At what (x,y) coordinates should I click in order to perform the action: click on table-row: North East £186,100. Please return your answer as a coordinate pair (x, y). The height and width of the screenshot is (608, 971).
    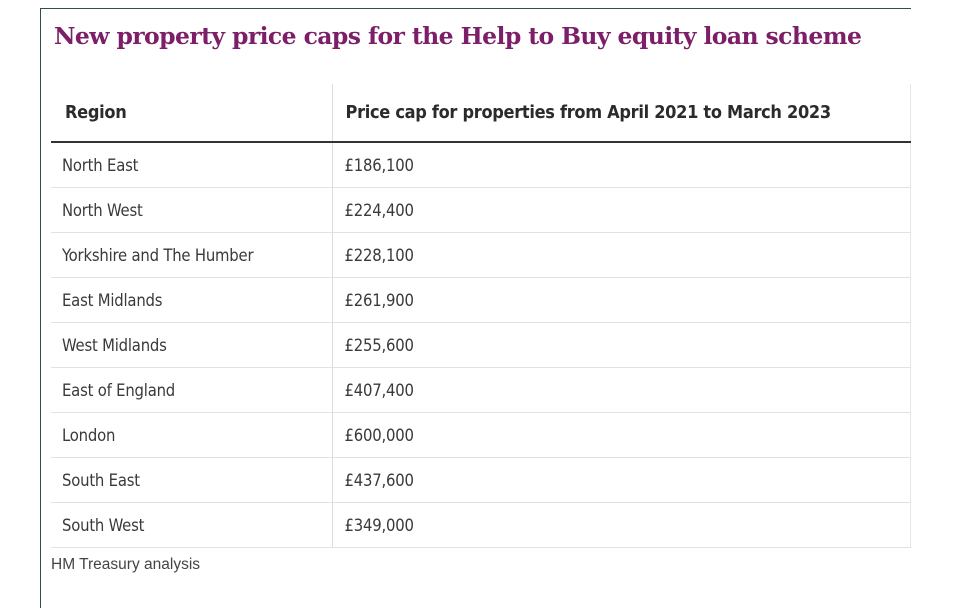
    Looking at the image, I should click on (481, 165).